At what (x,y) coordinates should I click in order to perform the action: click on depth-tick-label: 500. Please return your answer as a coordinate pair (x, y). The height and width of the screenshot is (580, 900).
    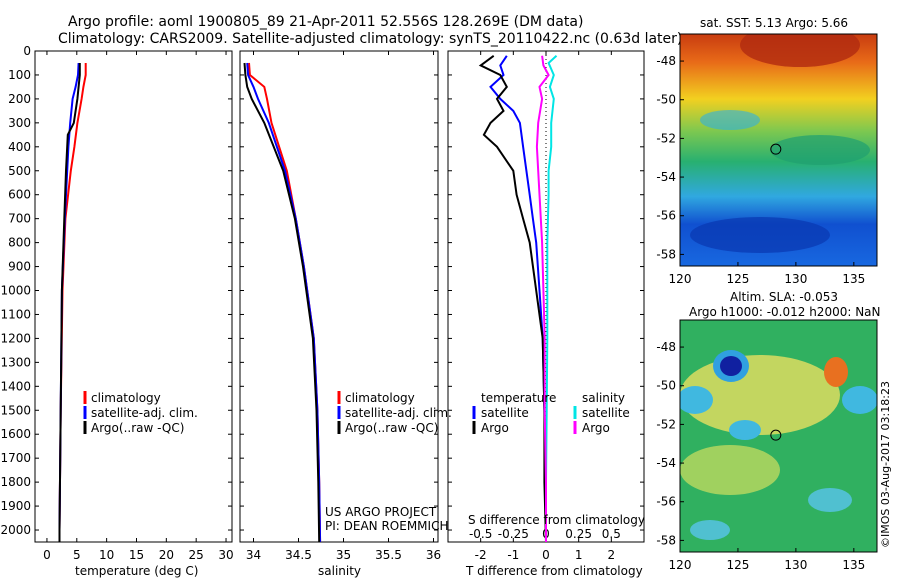
    Looking at the image, I should click on (19, 171).